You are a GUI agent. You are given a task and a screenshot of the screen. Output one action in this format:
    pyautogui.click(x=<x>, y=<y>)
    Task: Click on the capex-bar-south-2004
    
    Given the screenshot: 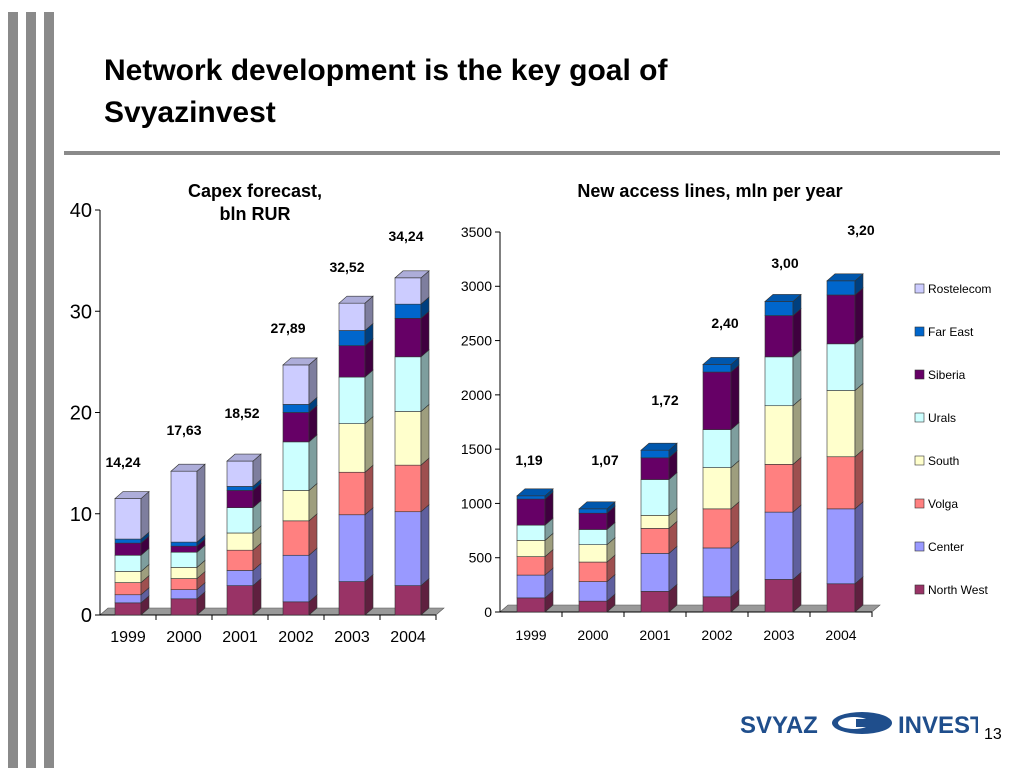 What is the action you would take?
    pyautogui.click(x=408, y=438)
    